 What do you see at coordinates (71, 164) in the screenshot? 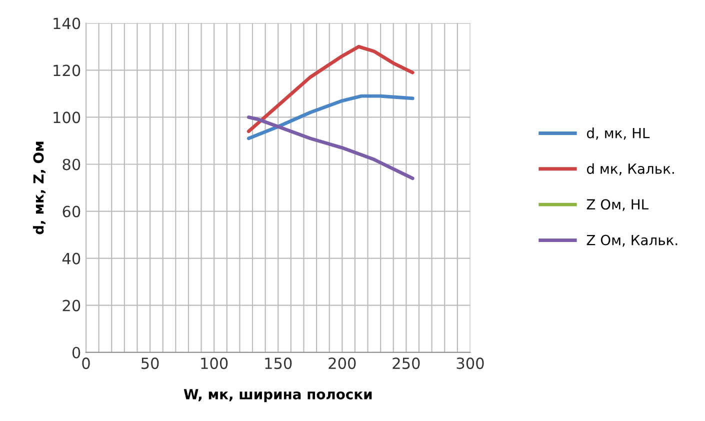
I see `y-tick-label: 80` at bounding box center [71, 164].